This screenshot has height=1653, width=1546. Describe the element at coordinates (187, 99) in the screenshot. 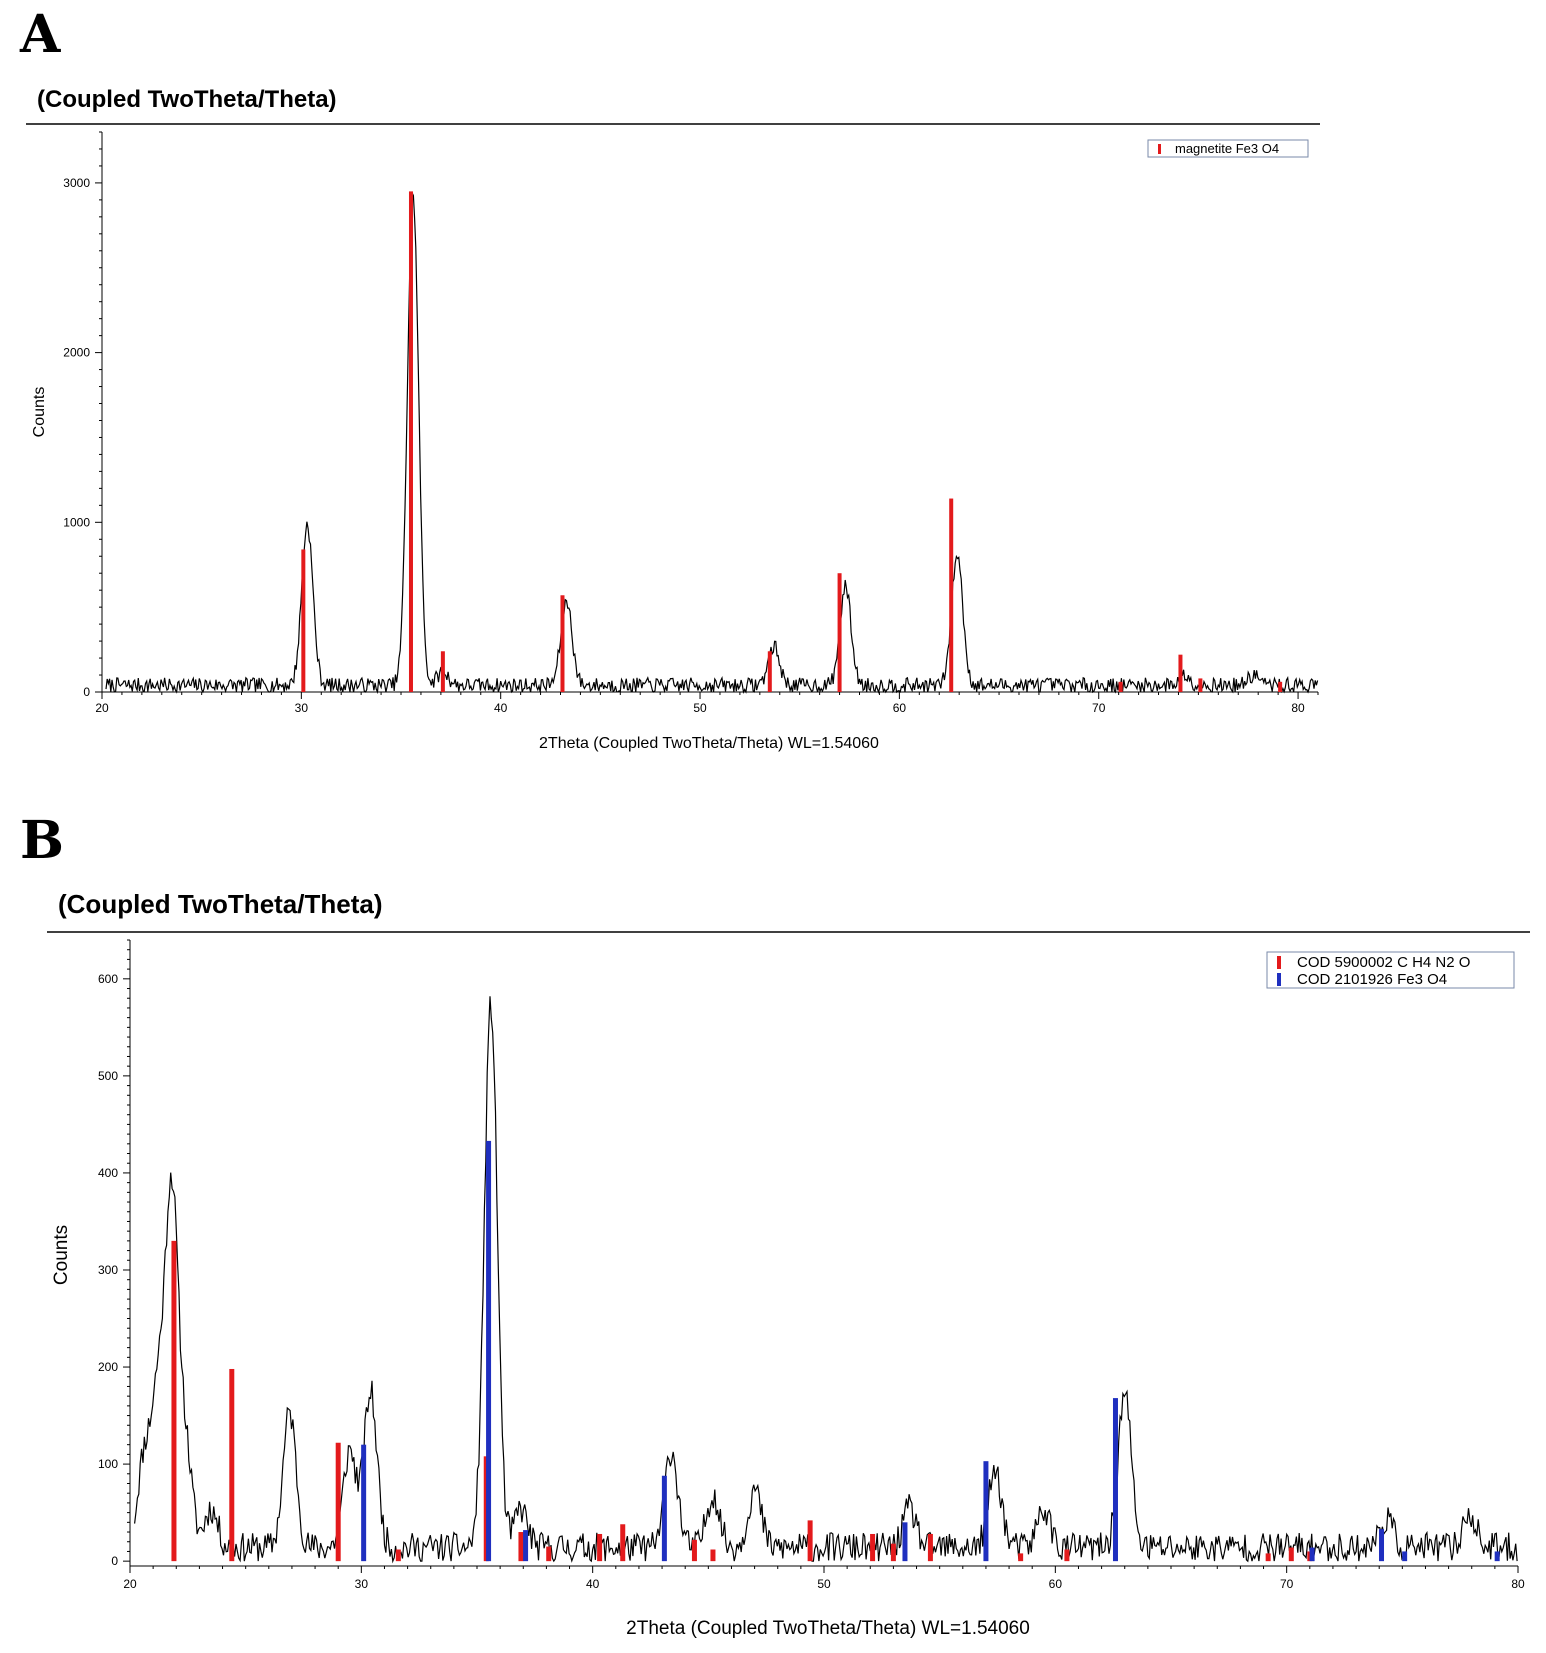

I see `chart-title-a: (Coupled TwoTheta/Theta)` at that location.